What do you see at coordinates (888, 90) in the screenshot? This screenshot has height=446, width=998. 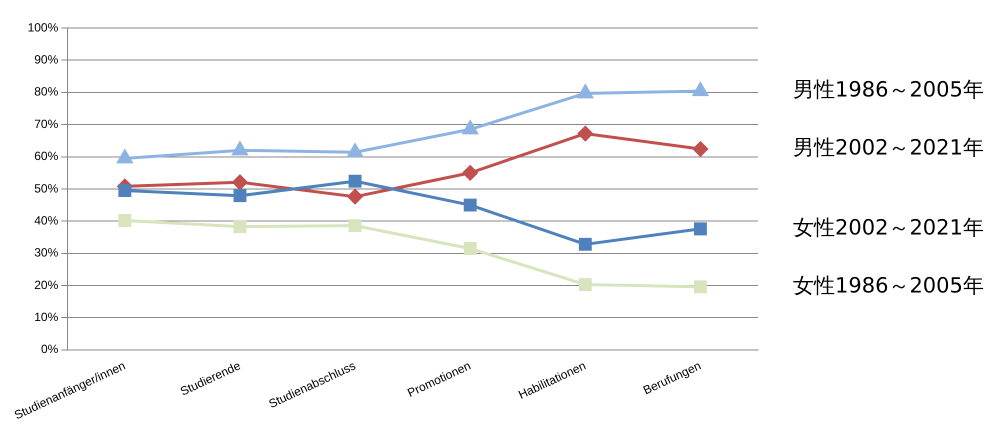 I see `text: 男性1986～2005年` at bounding box center [888, 90].